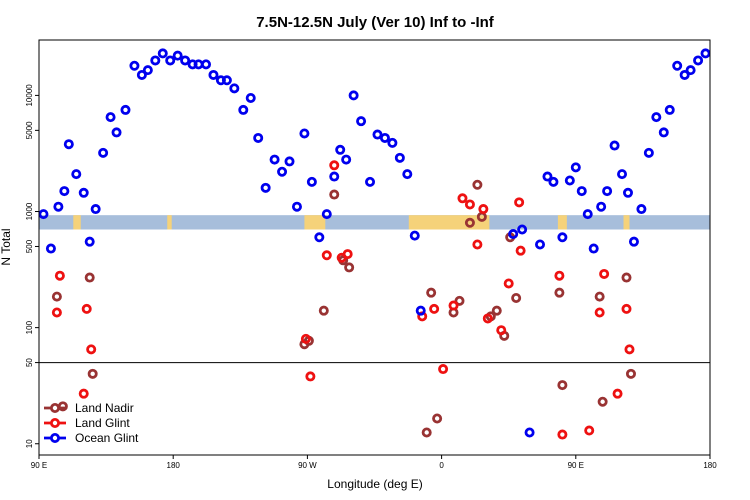 The height and width of the screenshot is (500, 750). Describe the element at coordinates (102, 423) in the screenshot. I see `legend-label: Land Glint` at that location.